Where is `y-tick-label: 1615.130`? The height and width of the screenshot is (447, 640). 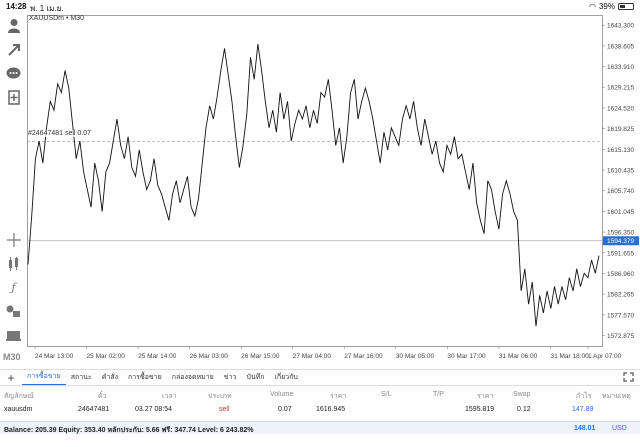 y-tick-label: 1615.130 is located at coordinates (620, 150).